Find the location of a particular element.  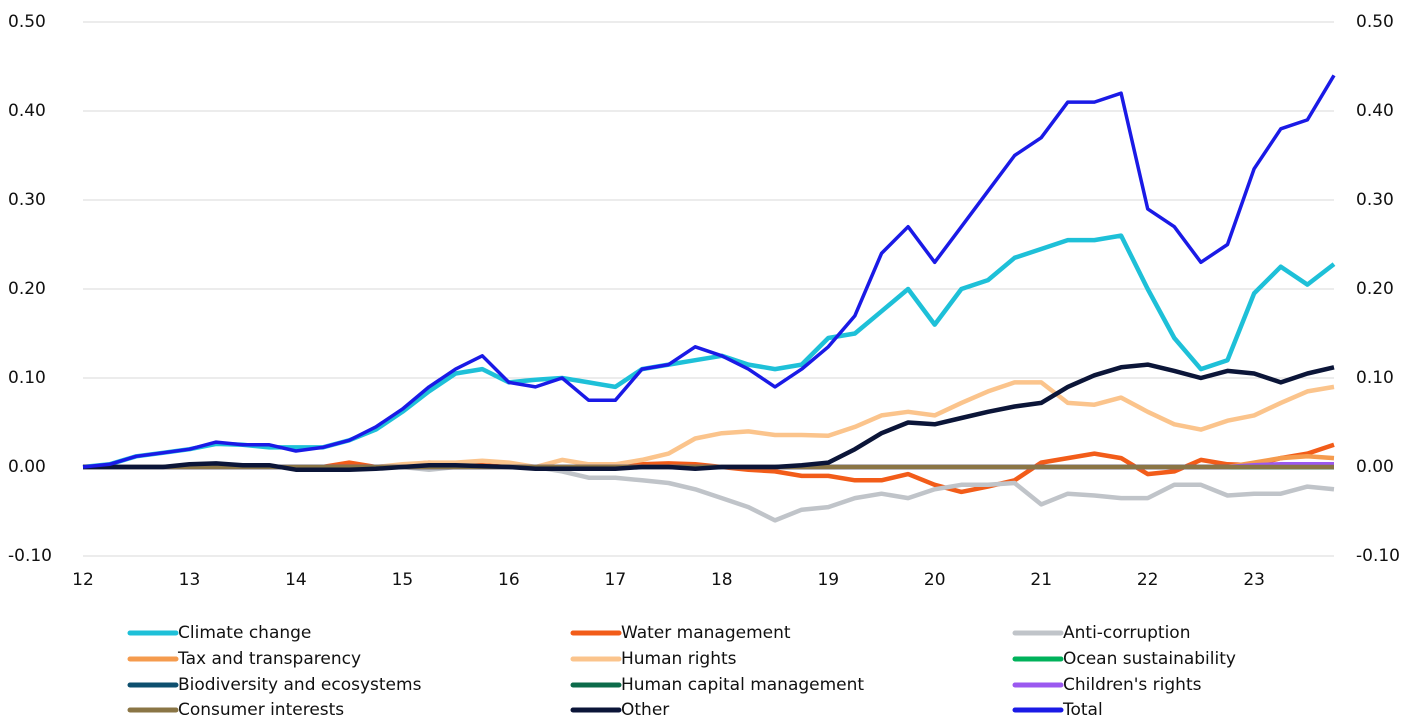

legend-label: Ocean sustainability is located at coordinates (1149, 659).